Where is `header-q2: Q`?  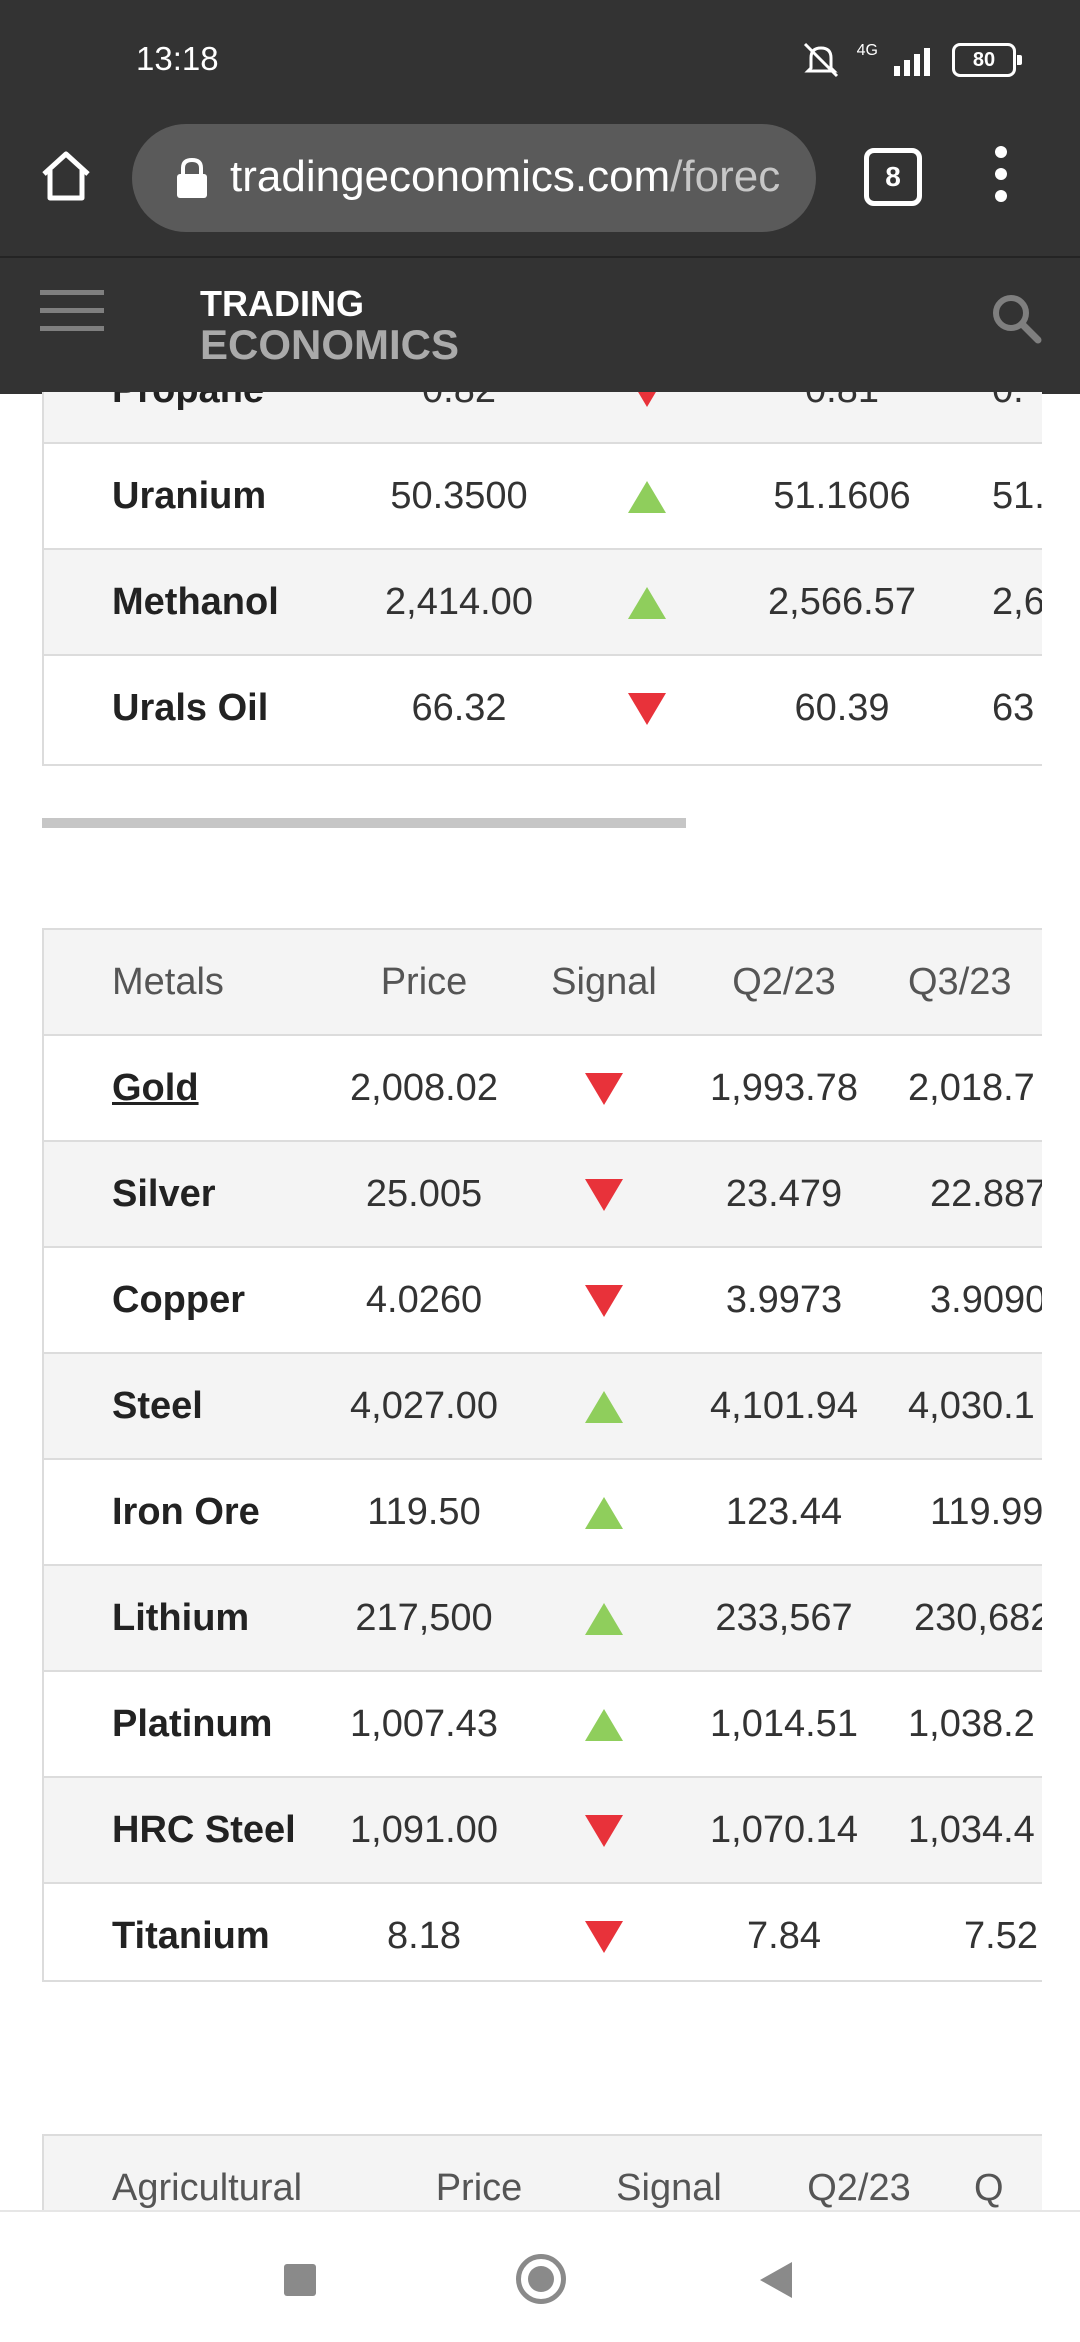
header-q2: Q is located at coordinates (998, 2174).